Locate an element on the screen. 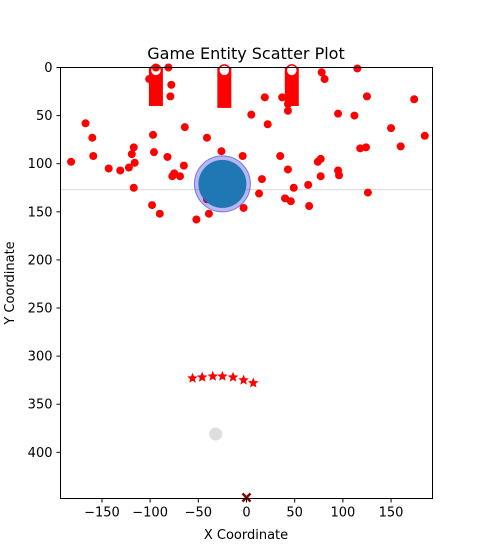 The height and width of the screenshot is (560, 480). y-tick-label: 250 is located at coordinates (40, 309).